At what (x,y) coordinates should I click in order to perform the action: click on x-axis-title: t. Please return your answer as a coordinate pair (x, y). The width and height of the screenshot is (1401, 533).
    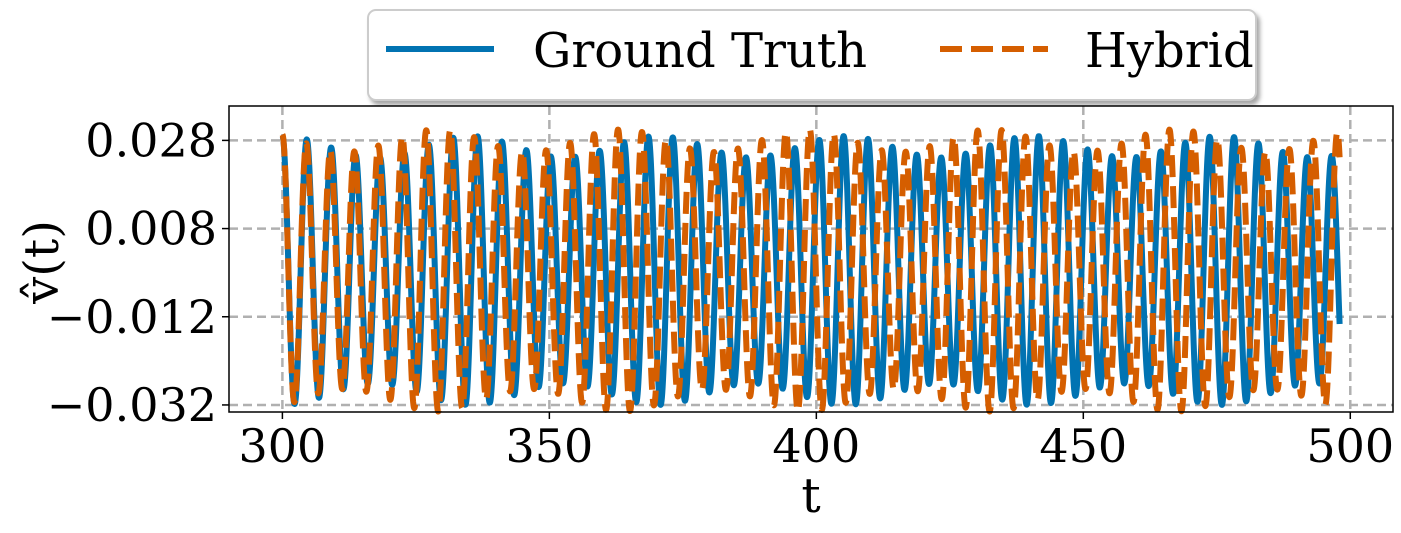
    Looking at the image, I should click on (810, 496).